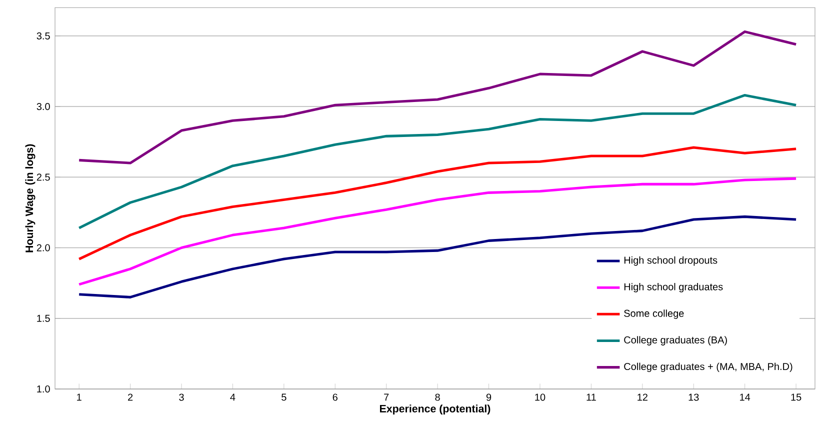 The width and height of the screenshot is (822, 432). Describe the element at coordinates (745, 397) in the screenshot. I see `x-tick-label: 14` at that location.